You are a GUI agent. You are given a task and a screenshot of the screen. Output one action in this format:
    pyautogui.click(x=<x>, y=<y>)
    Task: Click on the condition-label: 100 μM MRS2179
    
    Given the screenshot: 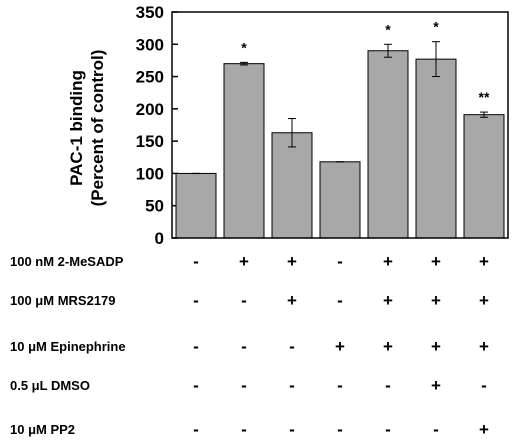 What is the action you would take?
    pyautogui.click(x=63, y=300)
    